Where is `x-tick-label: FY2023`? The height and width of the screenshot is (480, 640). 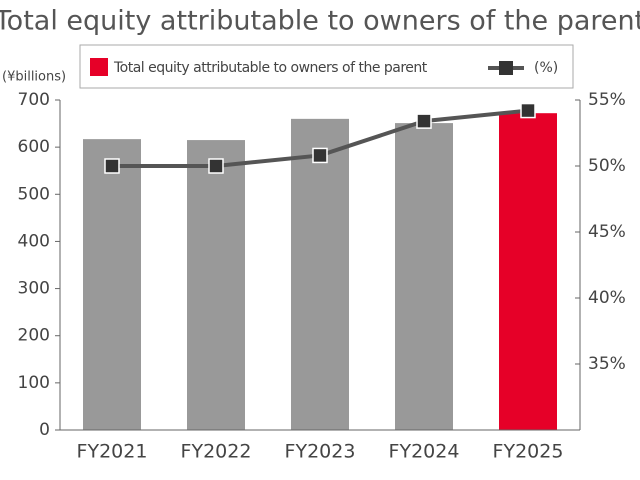
x-tick-label: FY2023 is located at coordinates (320, 452).